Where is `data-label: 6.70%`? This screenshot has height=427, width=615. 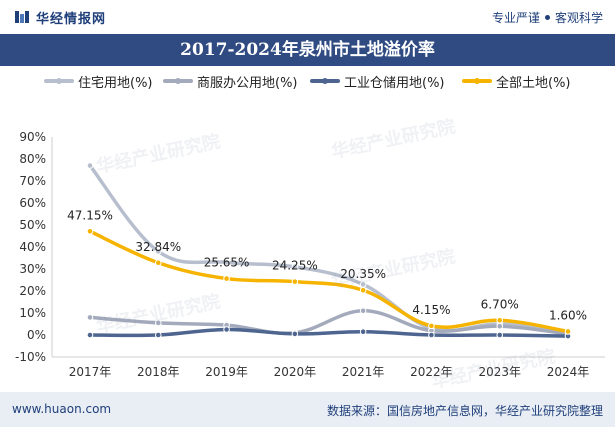
data-label: 6.70% is located at coordinates (500, 304).